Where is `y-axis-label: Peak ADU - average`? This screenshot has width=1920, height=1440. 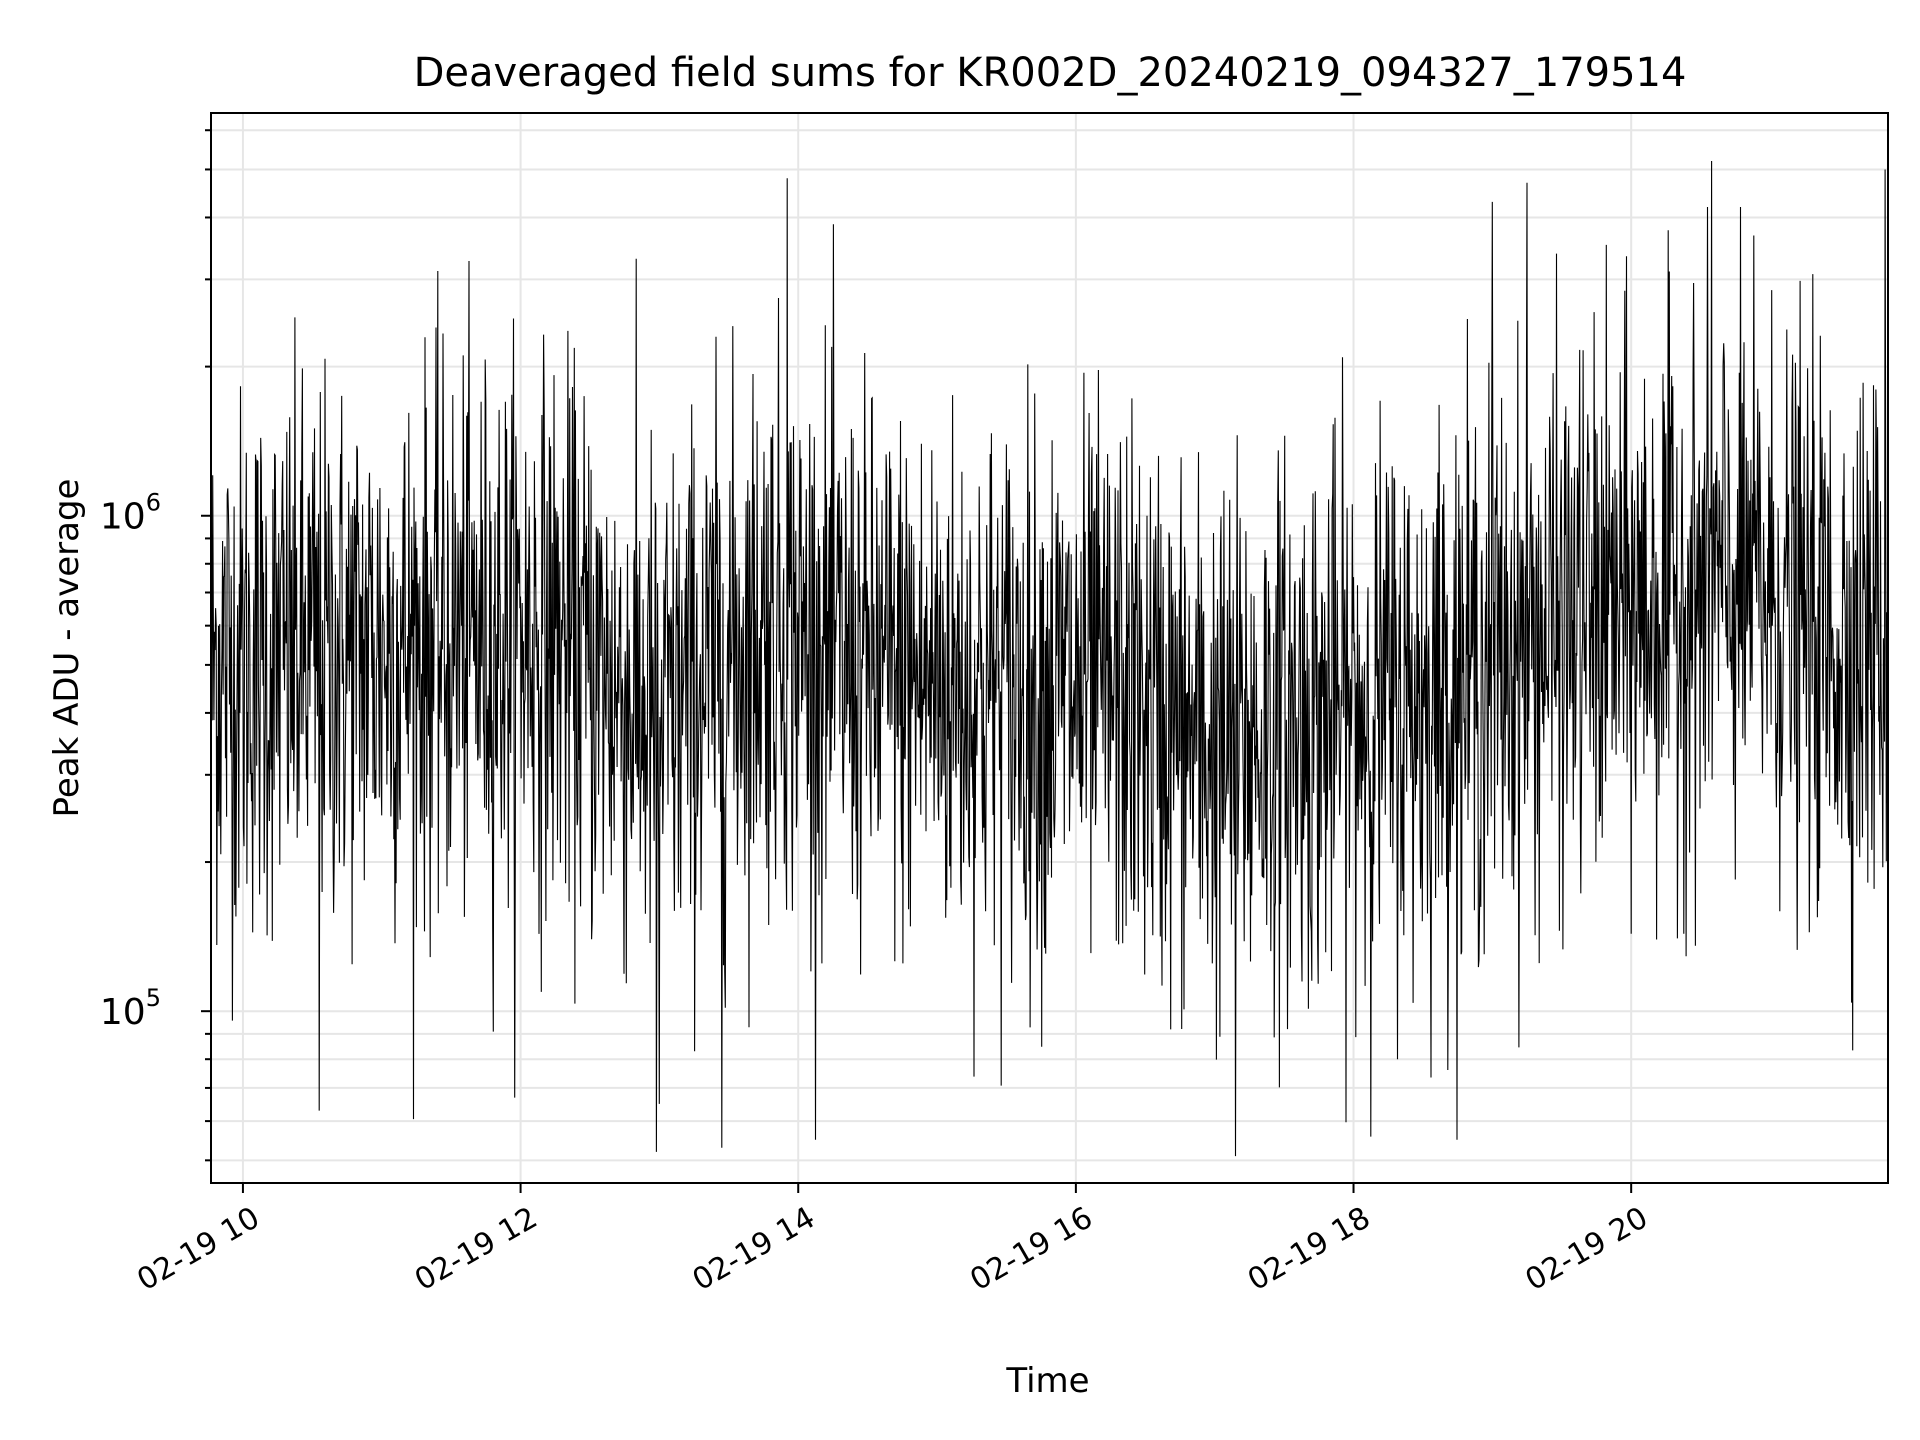 y-axis-label: Peak ADU - average is located at coordinates (67, 648).